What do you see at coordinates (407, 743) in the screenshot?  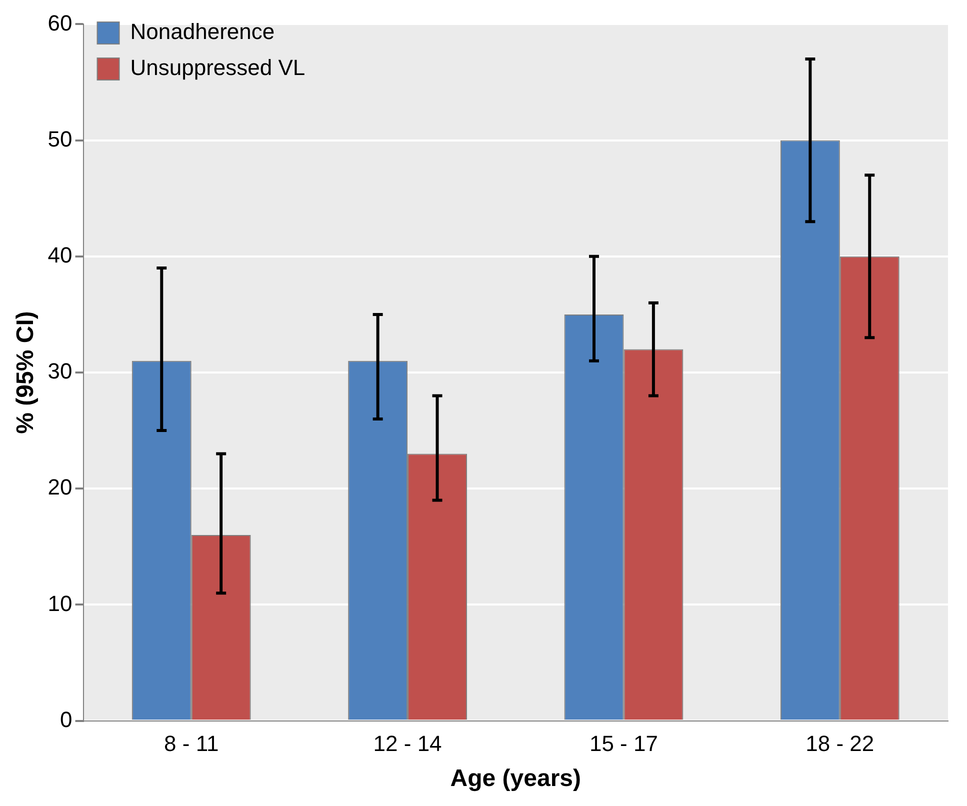 I see `x-tick-label: 12 - 14` at bounding box center [407, 743].